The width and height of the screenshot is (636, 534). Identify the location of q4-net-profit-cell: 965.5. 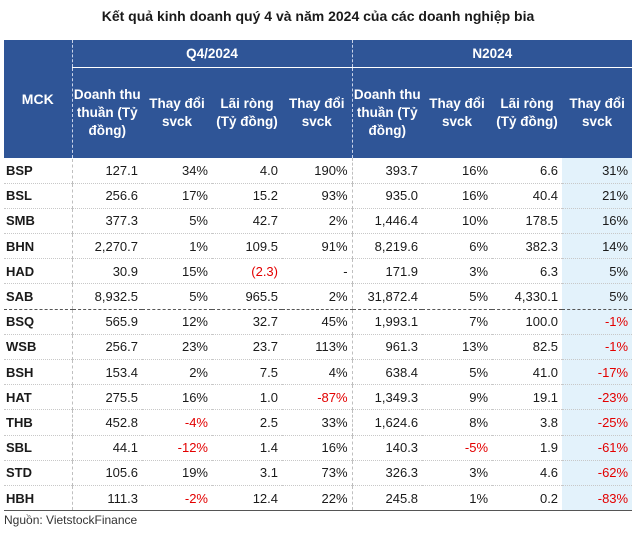
(247, 296).